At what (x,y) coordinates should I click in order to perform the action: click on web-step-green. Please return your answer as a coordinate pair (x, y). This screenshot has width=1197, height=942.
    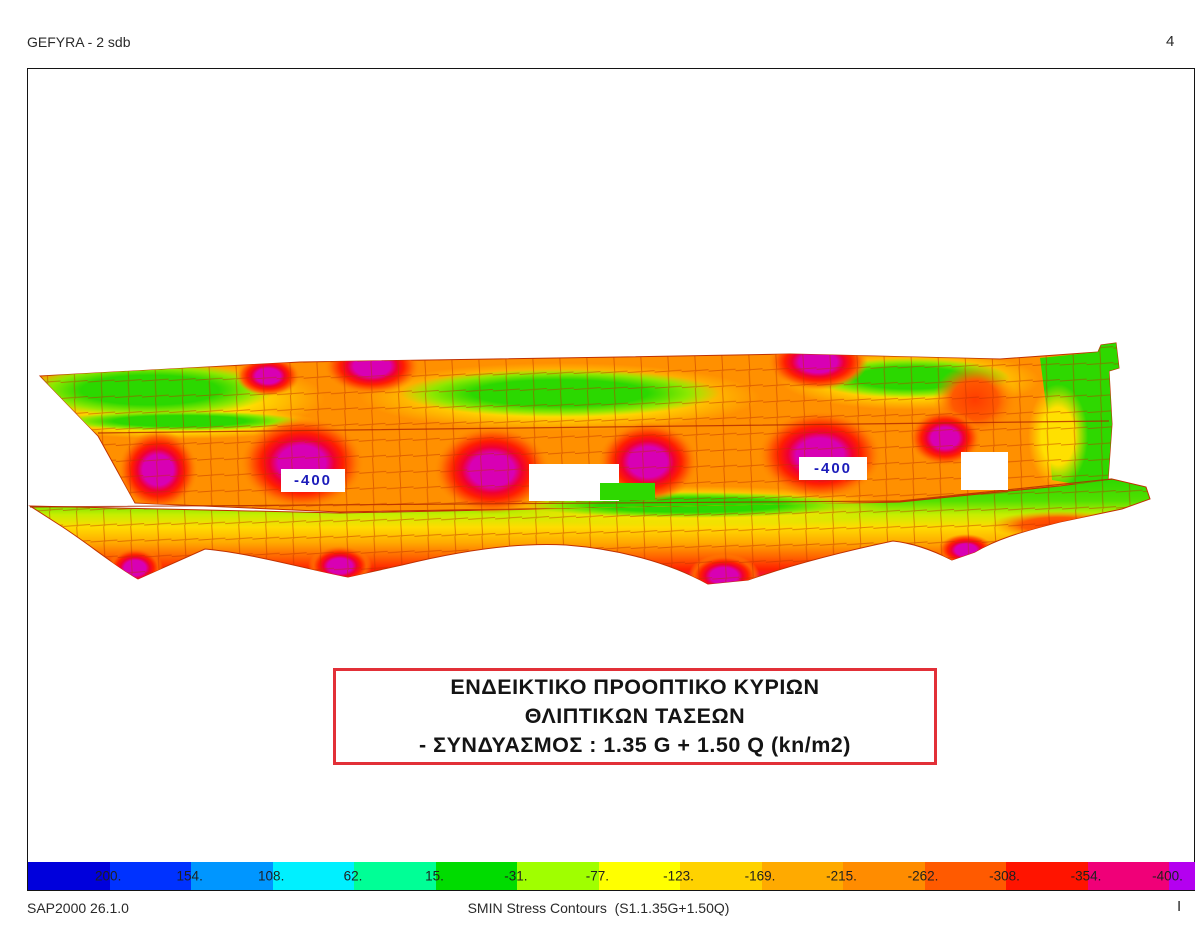
    Looking at the image, I should click on (627, 491).